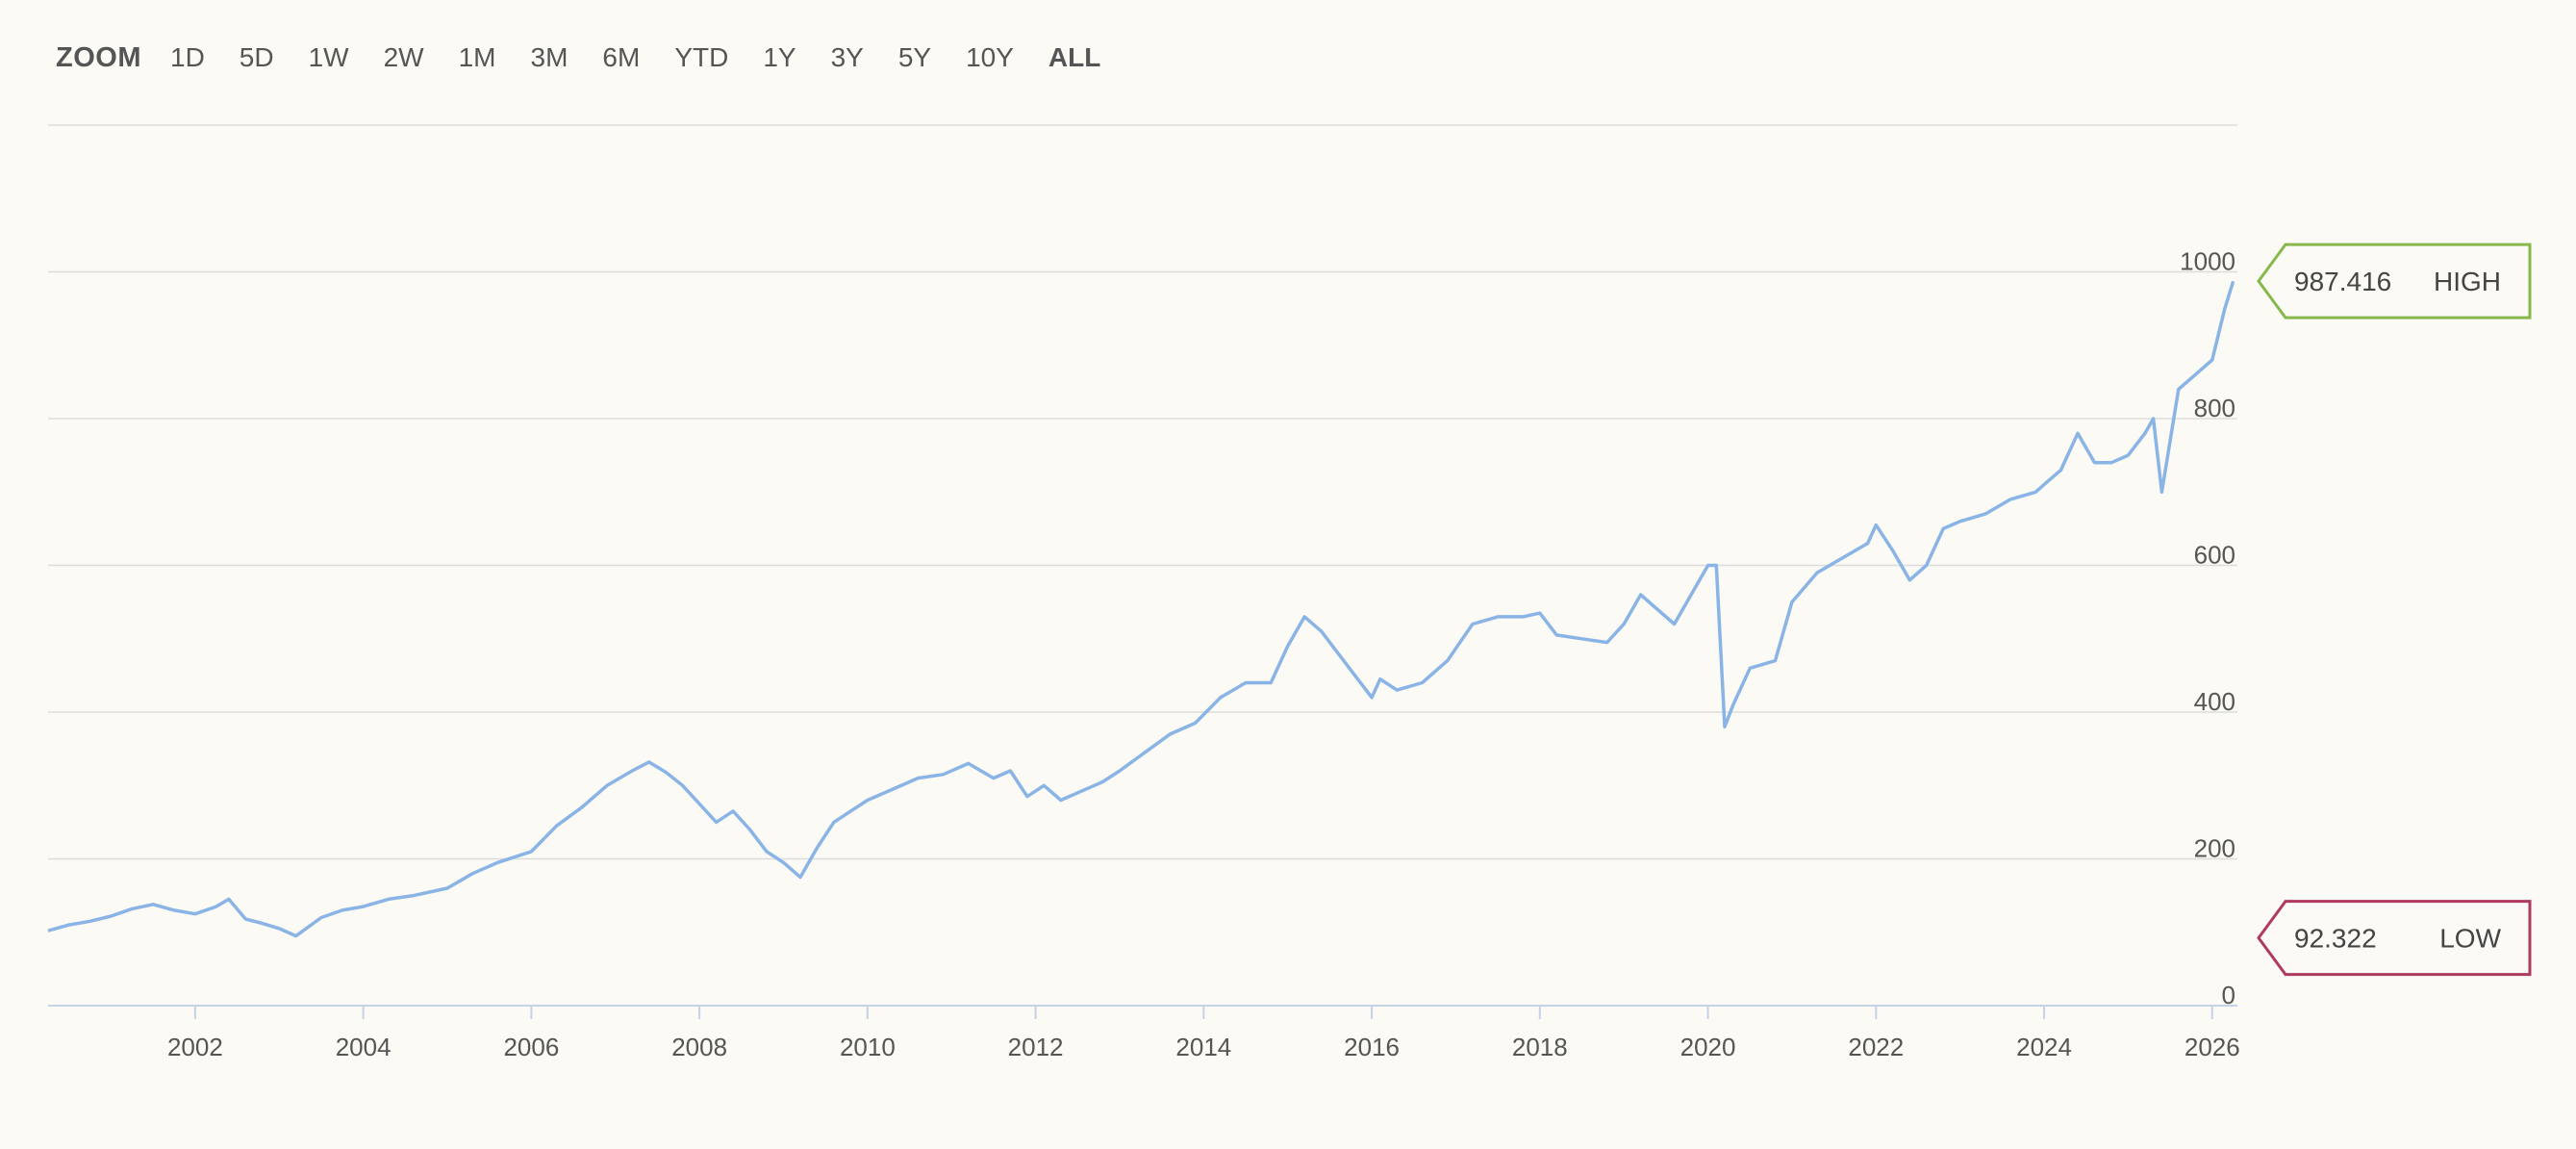  Describe the element at coordinates (868, 1047) in the screenshot. I see `x-tick-label: 2010` at that location.